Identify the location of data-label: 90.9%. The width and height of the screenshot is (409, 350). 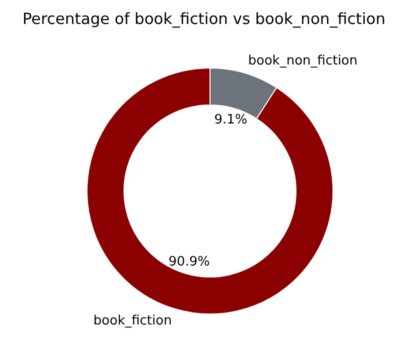
(189, 262).